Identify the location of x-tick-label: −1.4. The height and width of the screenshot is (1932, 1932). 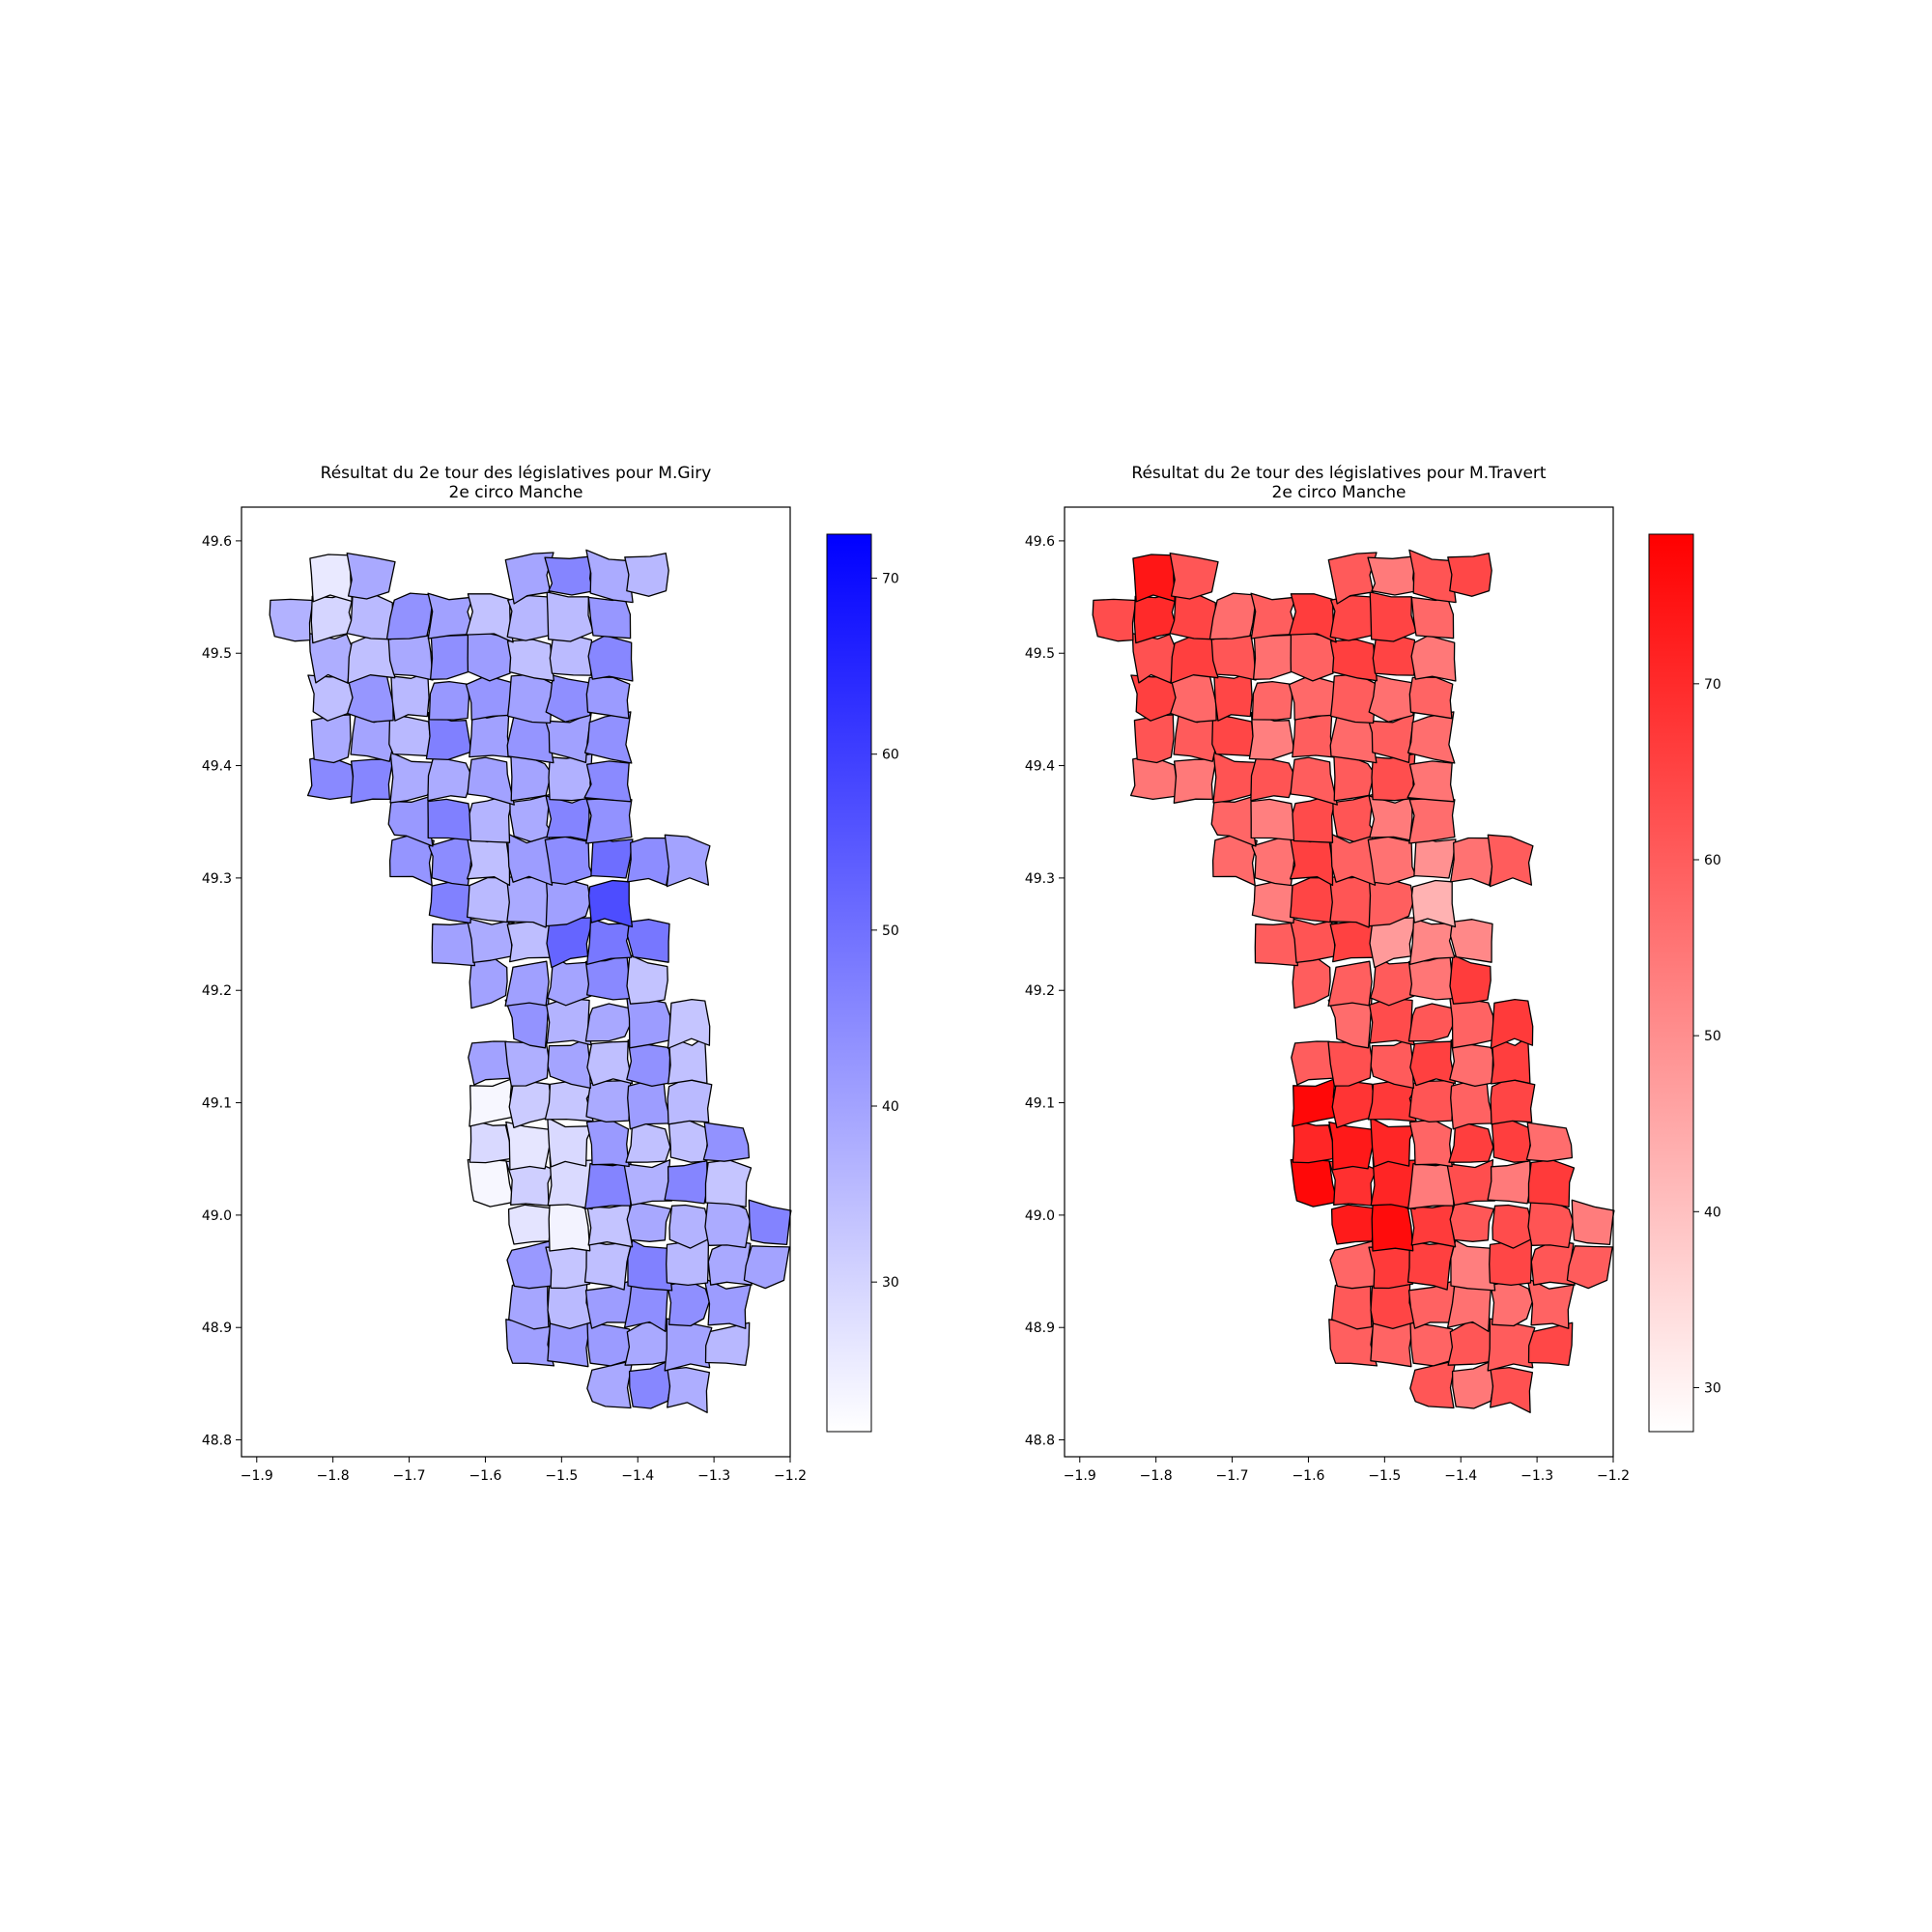
(1460, 1476).